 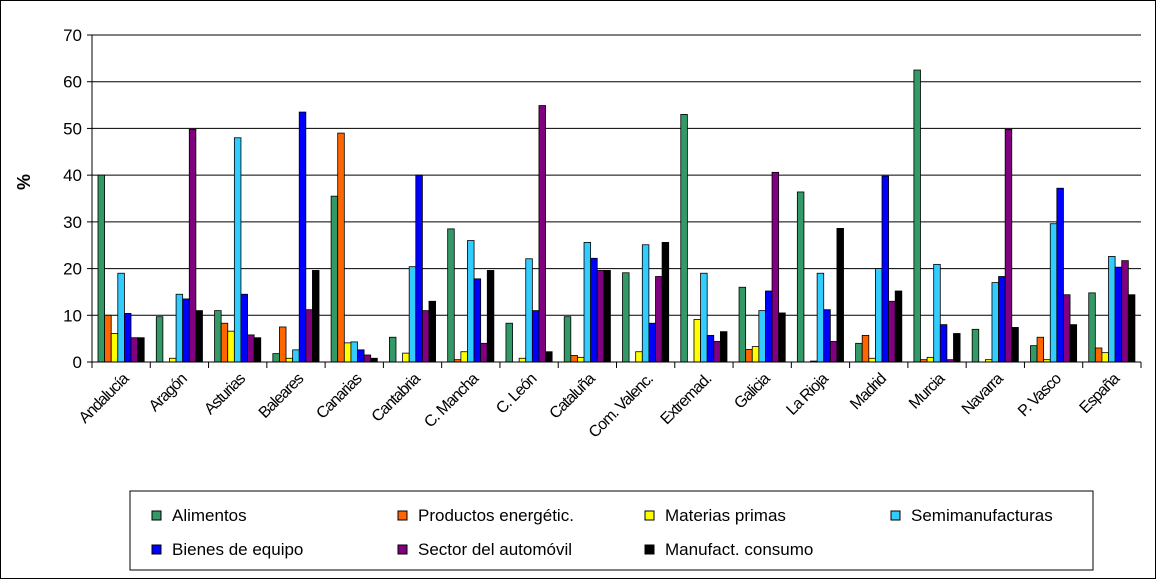 I want to click on legend-label: Semimanufacturas, so click(x=982, y=515).